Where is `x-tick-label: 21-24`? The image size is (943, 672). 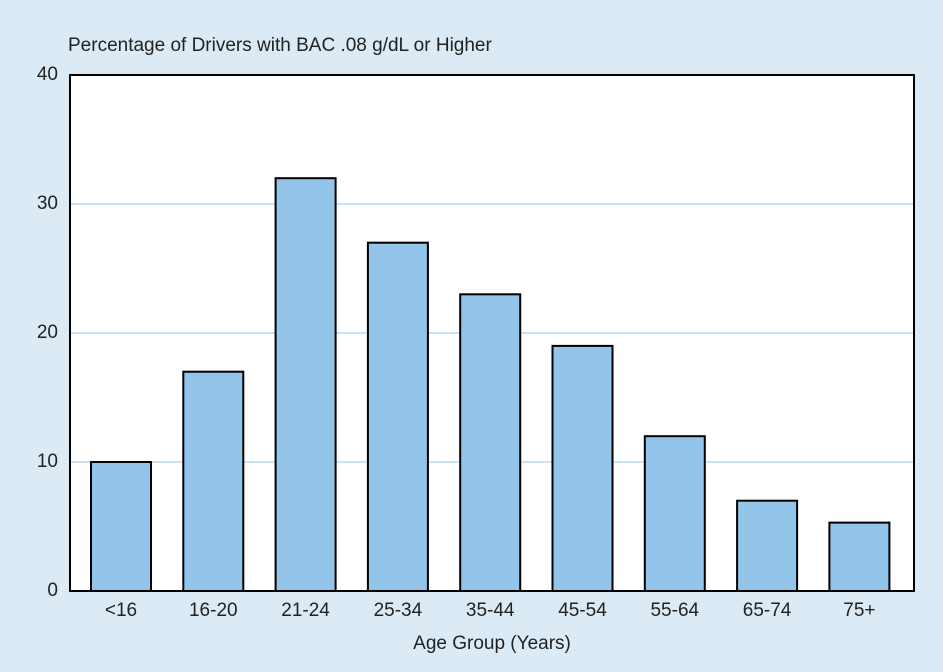
x-tick-label: 21-24 is located at coordinates (305, 610).